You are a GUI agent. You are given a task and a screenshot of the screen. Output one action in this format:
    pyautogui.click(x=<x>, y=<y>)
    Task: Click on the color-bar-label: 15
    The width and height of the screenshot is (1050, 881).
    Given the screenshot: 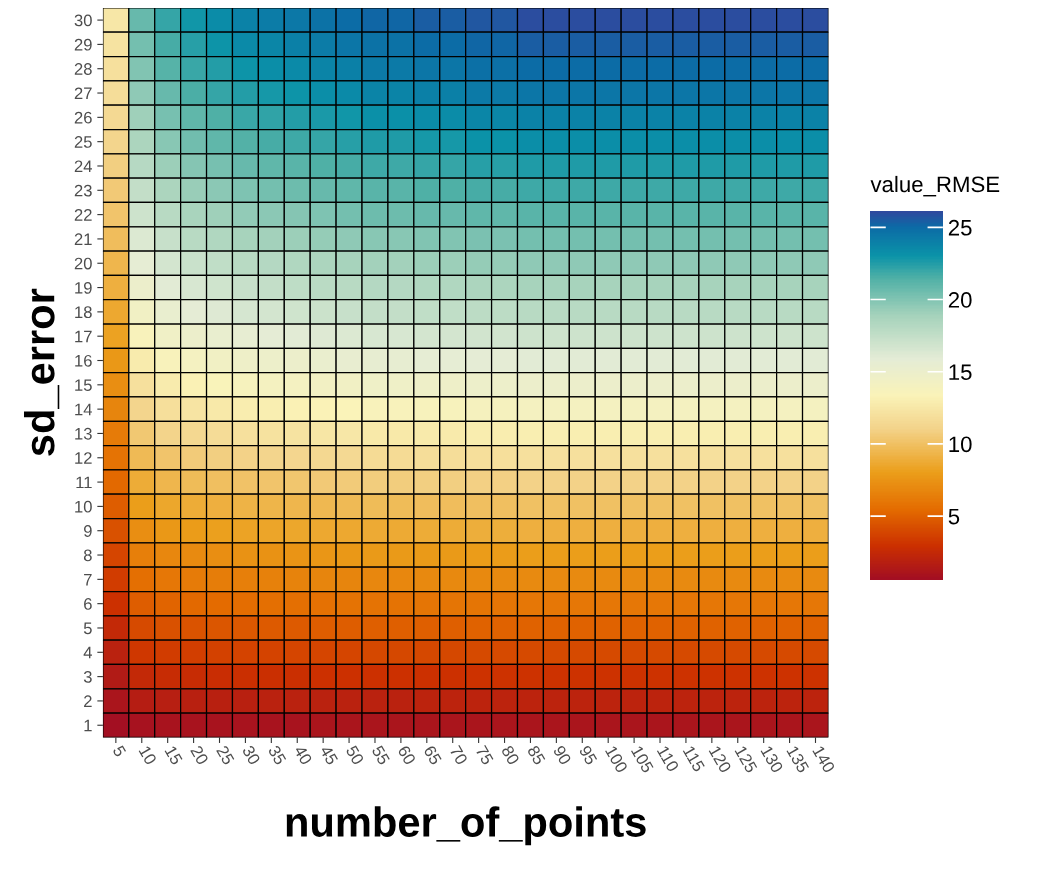 What is the action you would take?
    pyautogui.click(x=960, y=372)
    